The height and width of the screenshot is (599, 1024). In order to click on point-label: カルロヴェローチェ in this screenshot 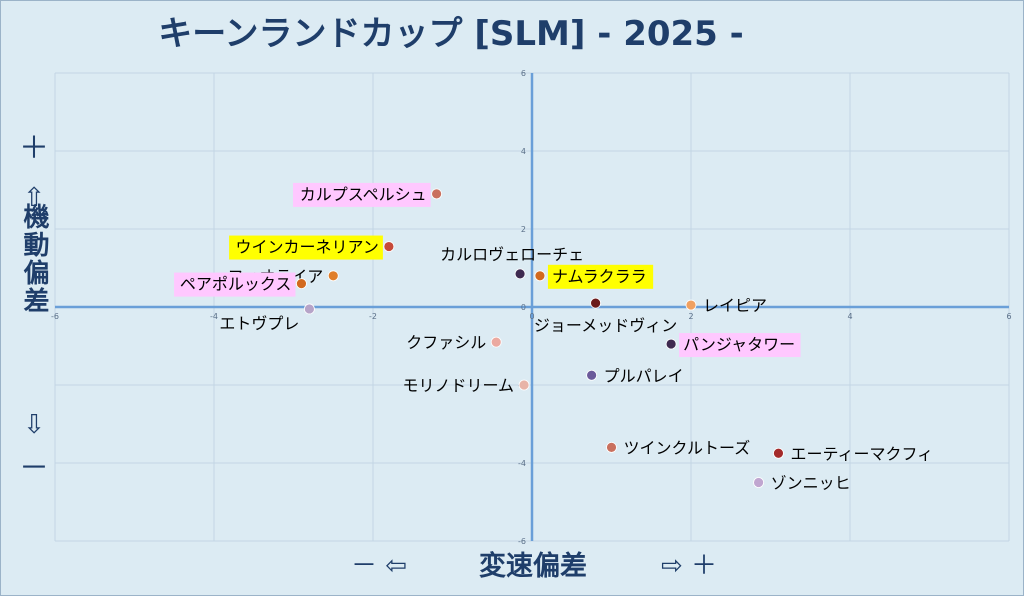, I will do `click(512, 254)`.